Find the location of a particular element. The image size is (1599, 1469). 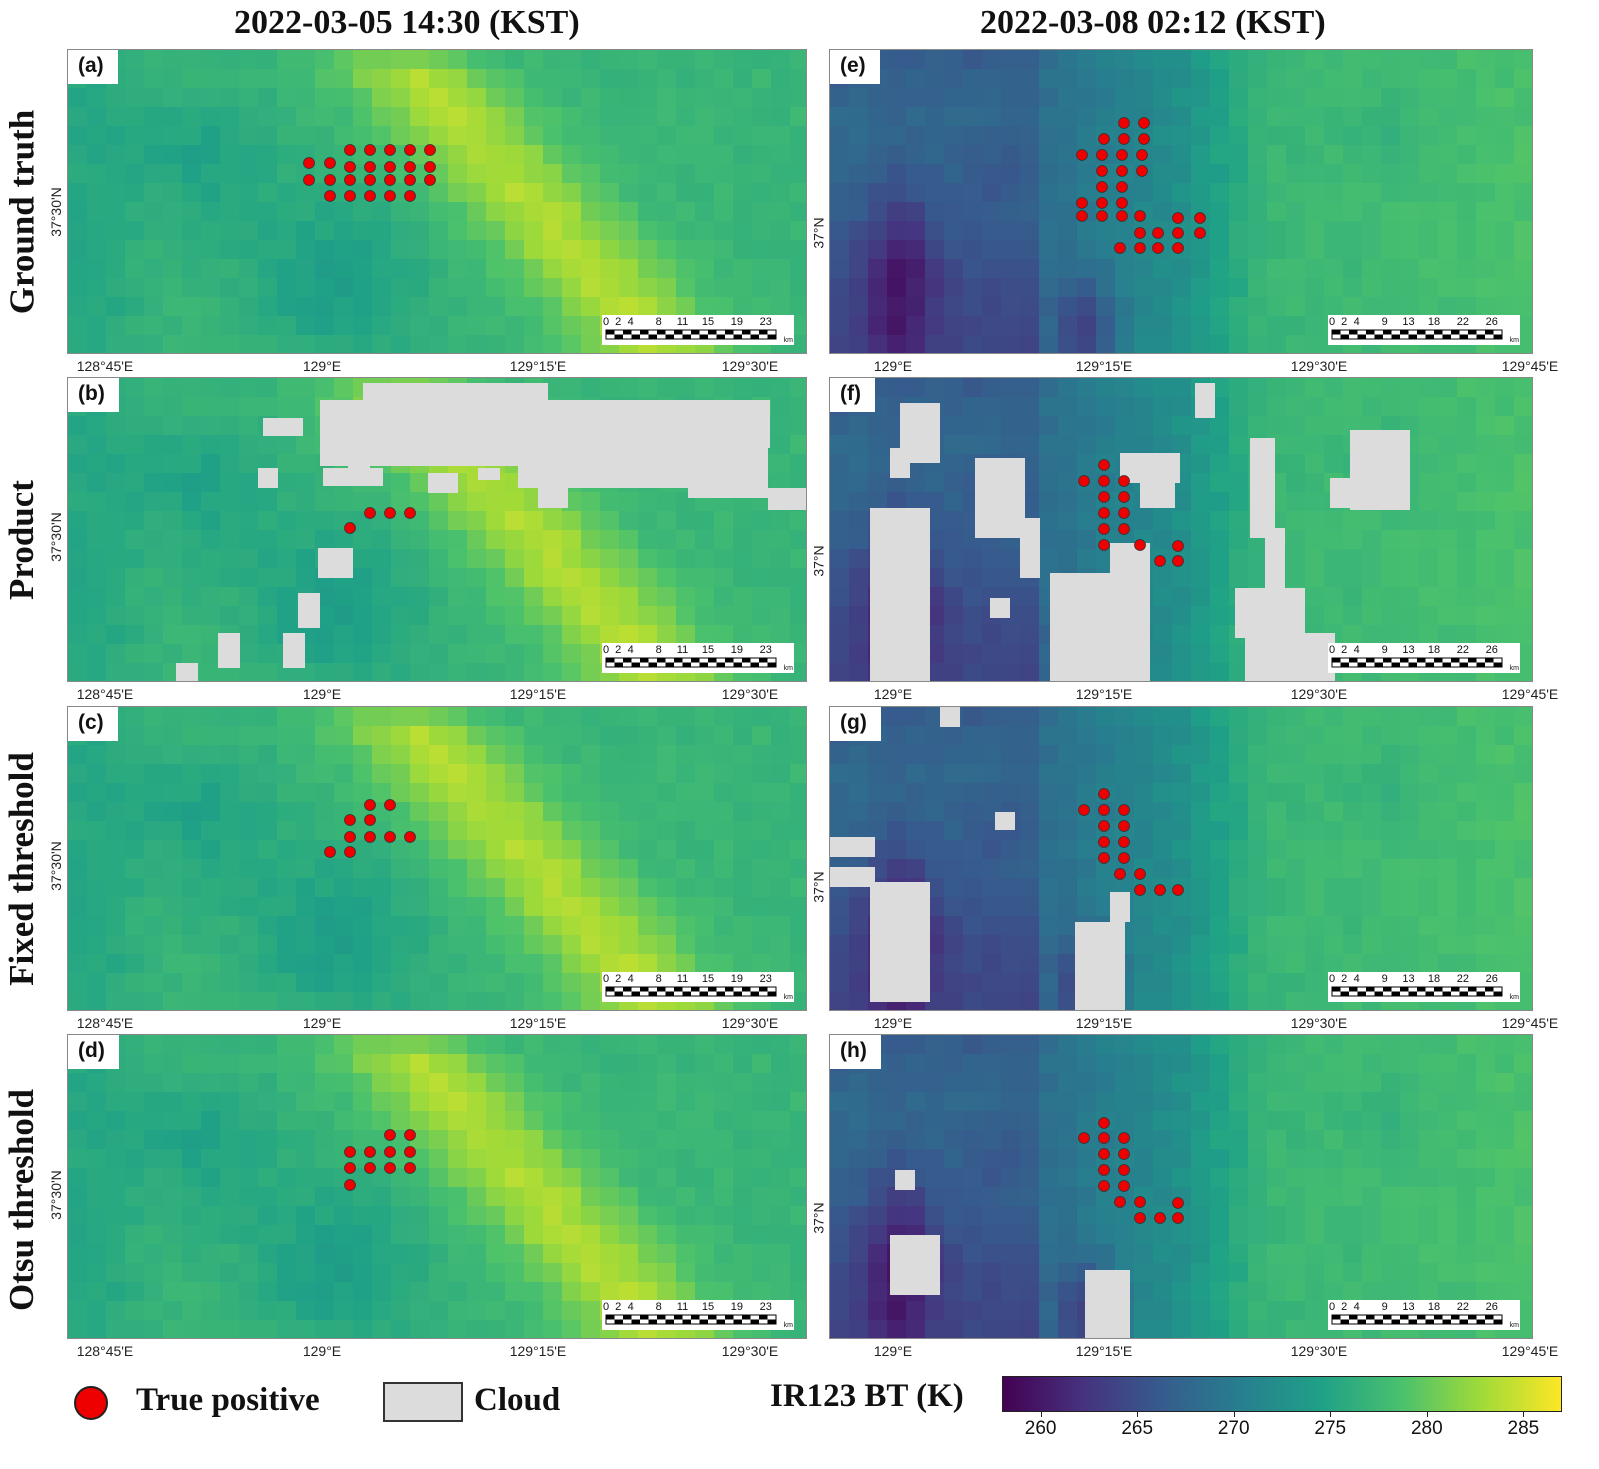

panel-label: (h) is located at coordinates (855, 1052).